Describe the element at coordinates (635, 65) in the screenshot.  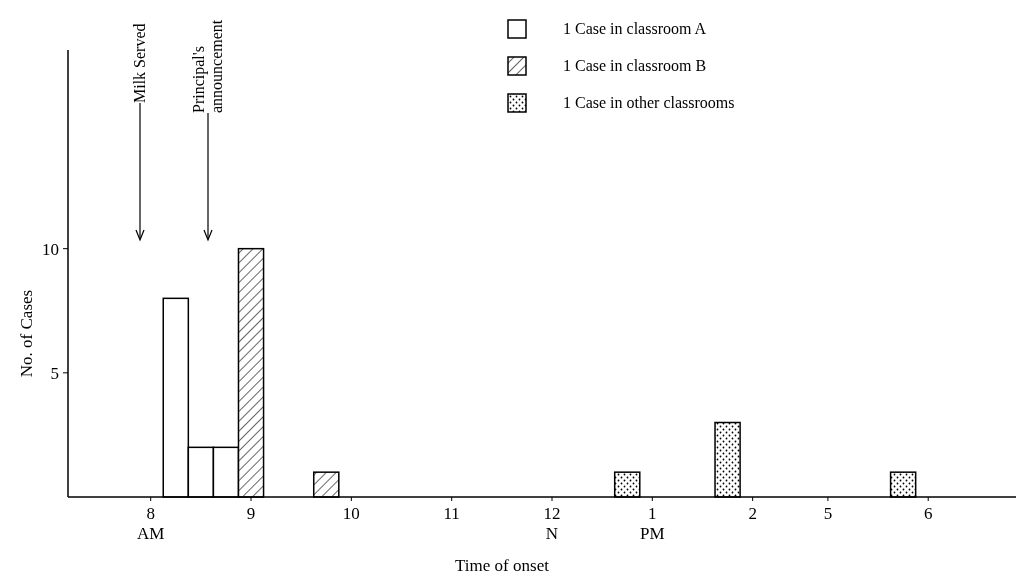
I see `legend-label: 1 Case in classroom B` at that location.